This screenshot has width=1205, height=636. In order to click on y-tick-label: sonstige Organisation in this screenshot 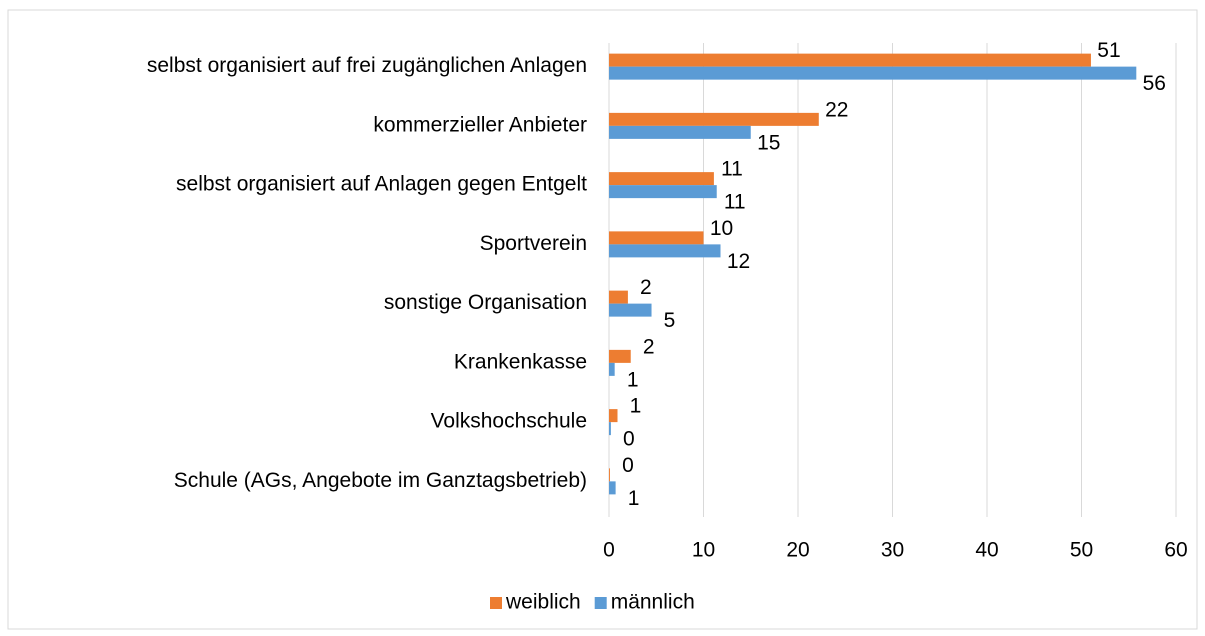, I will do `click(485, 302)`.